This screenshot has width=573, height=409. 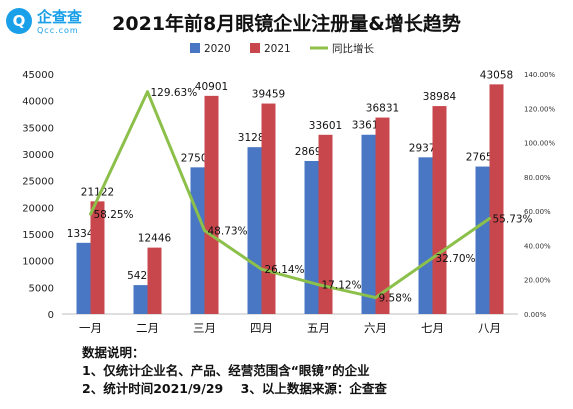 I want to click on y2-tick-label: 40.00%, so click(x=537, y=246).